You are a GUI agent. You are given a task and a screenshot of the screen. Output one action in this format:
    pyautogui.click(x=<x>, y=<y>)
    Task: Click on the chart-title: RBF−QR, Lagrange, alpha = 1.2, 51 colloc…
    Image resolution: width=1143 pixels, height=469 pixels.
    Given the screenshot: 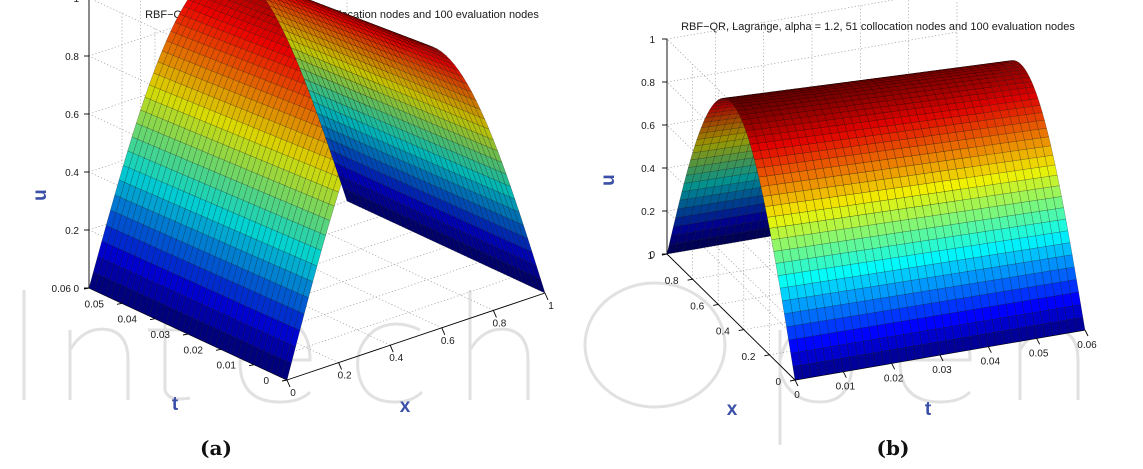 What is the action you would take?
    pyautogui.click(x=878, y=27)
    